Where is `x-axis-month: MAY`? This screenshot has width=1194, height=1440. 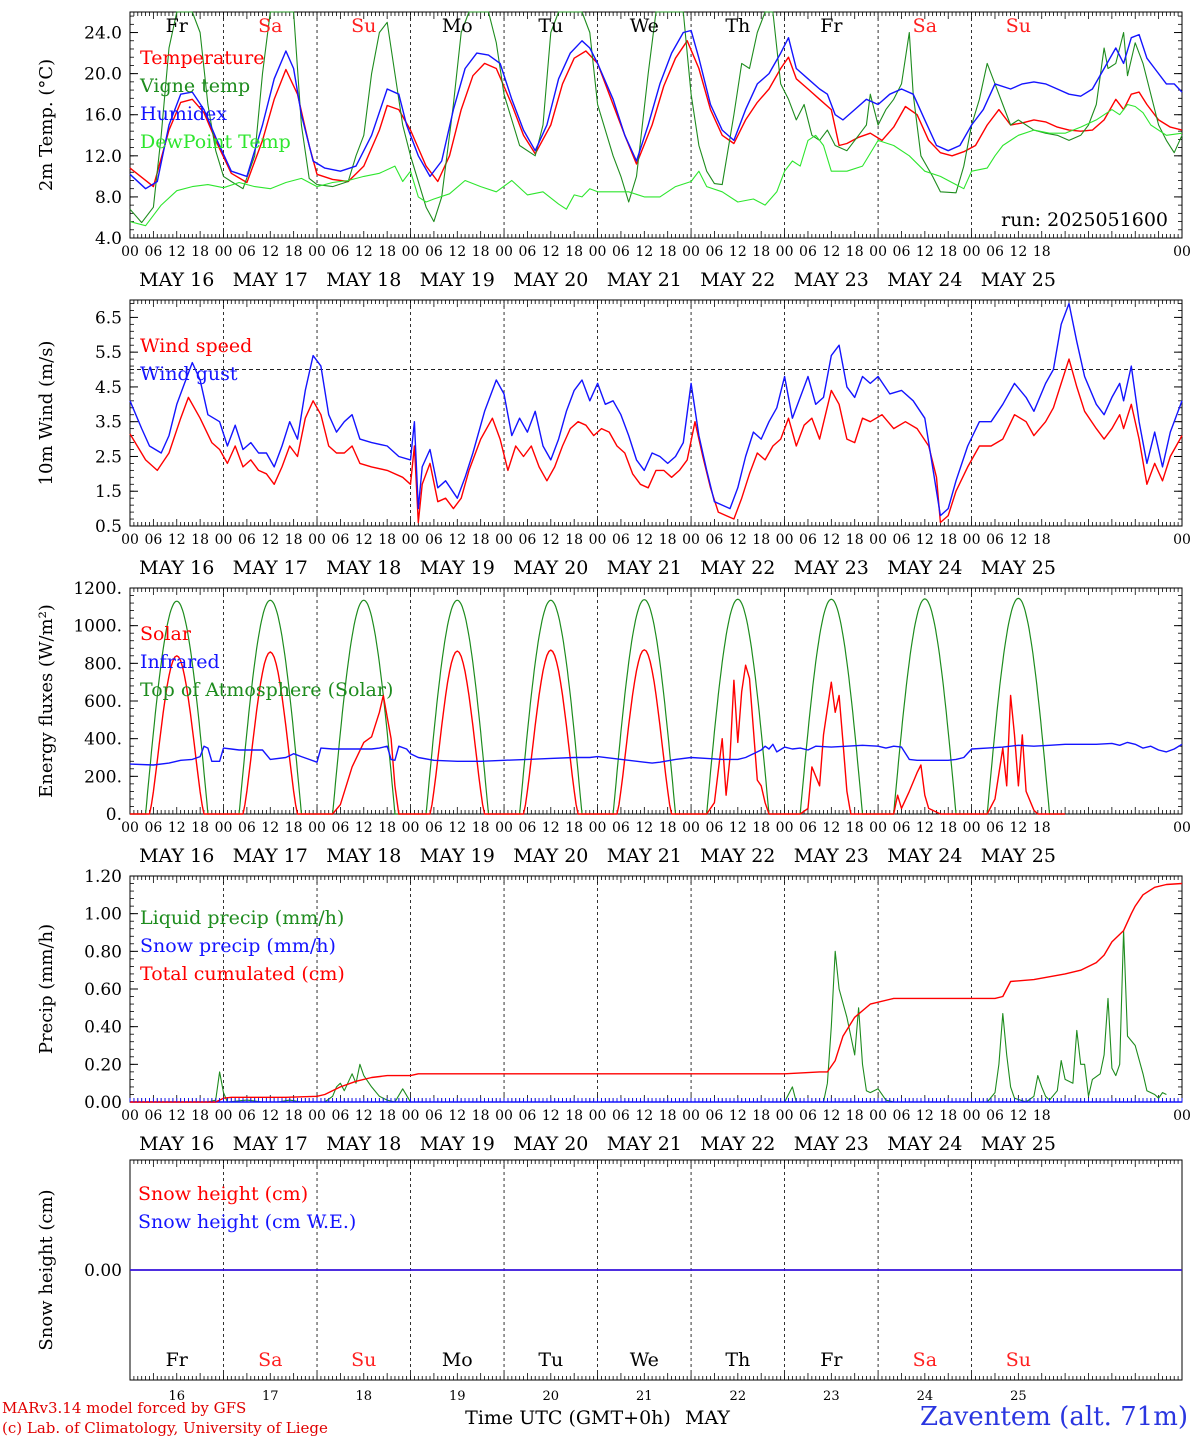
x-axis-month: MAY is located at coordinates (707, 1418).